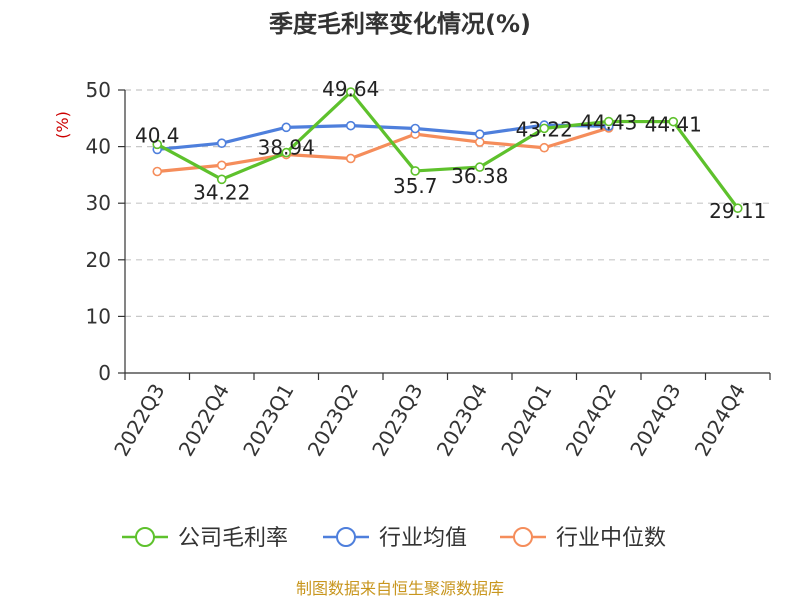  I want to click on data-label: 38.94, so click(286, 148).